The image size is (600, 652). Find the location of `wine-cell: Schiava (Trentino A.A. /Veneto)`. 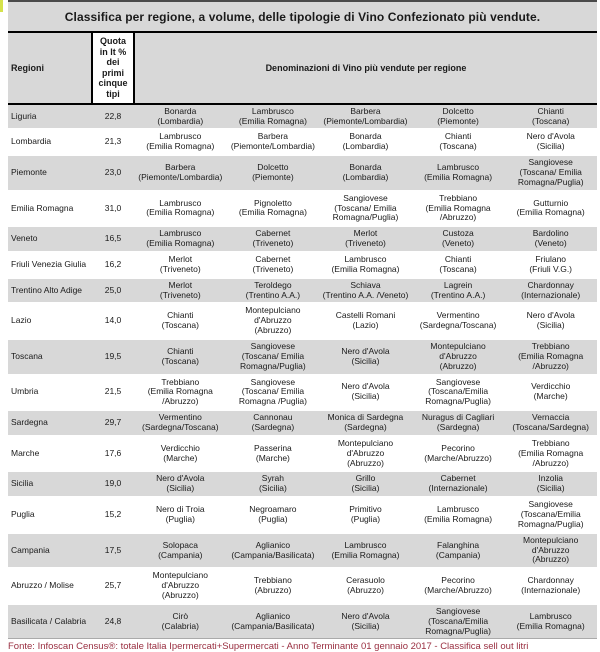

wine-cell: Schiava (Trentino A.A. /Veneto) is located at coordinates (365, 291).